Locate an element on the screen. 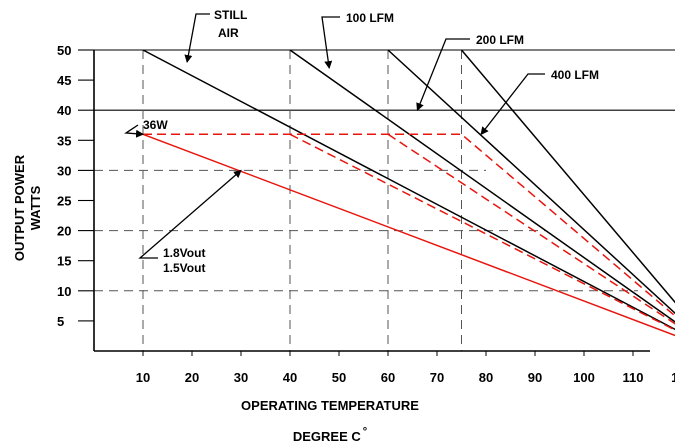  y-tick-label: 20 is located at coordinates (64, 231).